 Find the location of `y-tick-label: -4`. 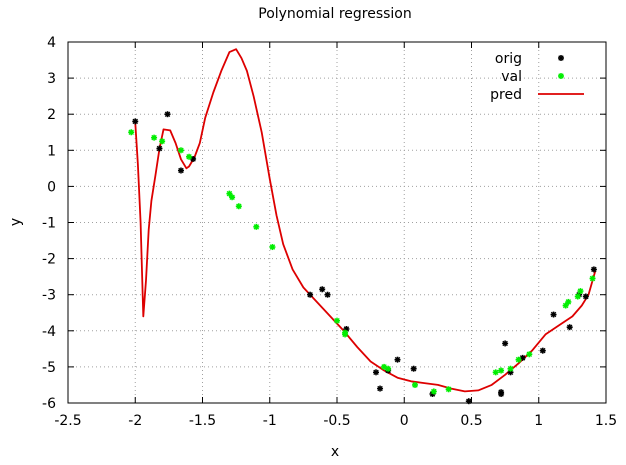

y-tick-label: -4 is located at coordinates (49, 332).